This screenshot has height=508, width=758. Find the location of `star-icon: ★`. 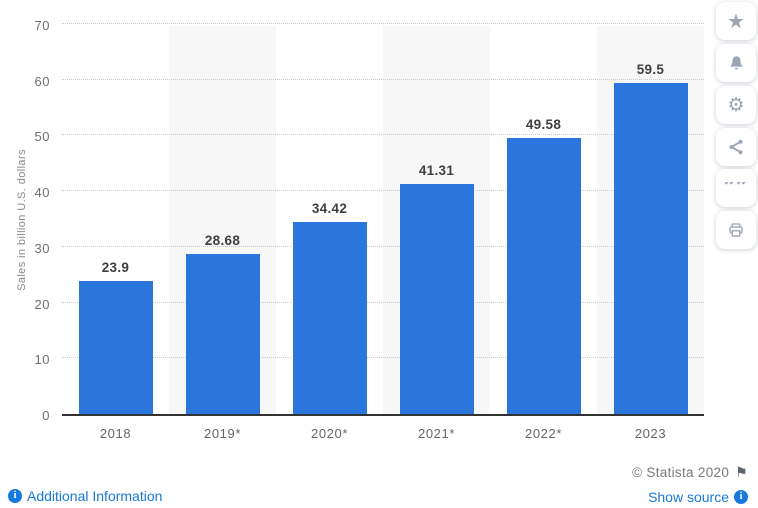

star-icon: ★ is located at coordinates (736, 21).